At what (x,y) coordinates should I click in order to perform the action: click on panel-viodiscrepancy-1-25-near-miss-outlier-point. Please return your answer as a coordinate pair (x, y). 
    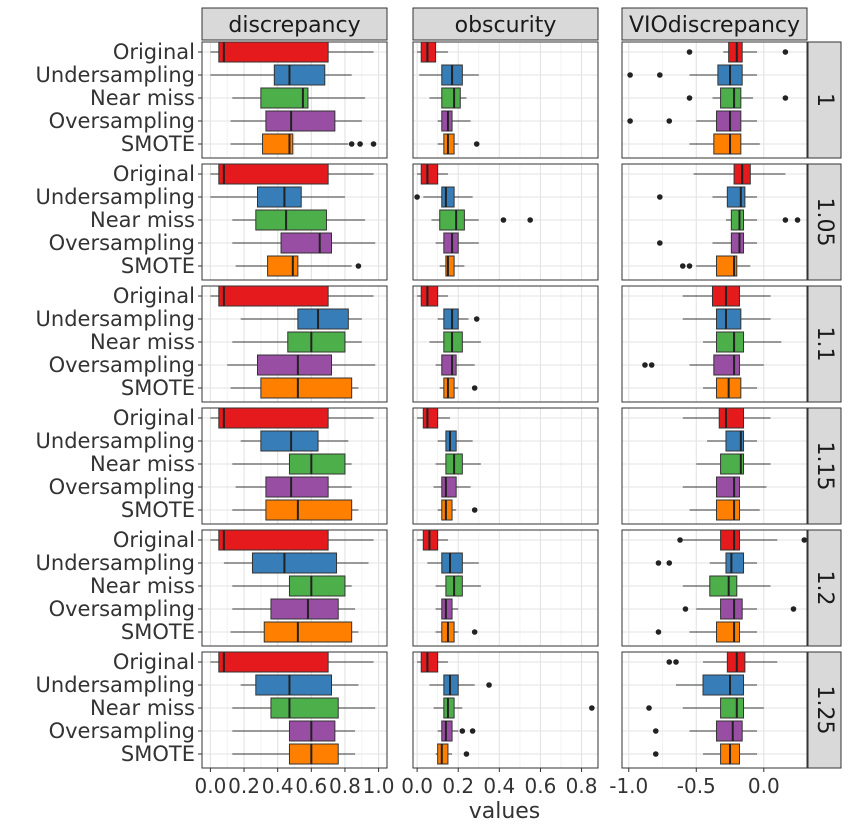
    Looking at the image, I should click on (649, 708).